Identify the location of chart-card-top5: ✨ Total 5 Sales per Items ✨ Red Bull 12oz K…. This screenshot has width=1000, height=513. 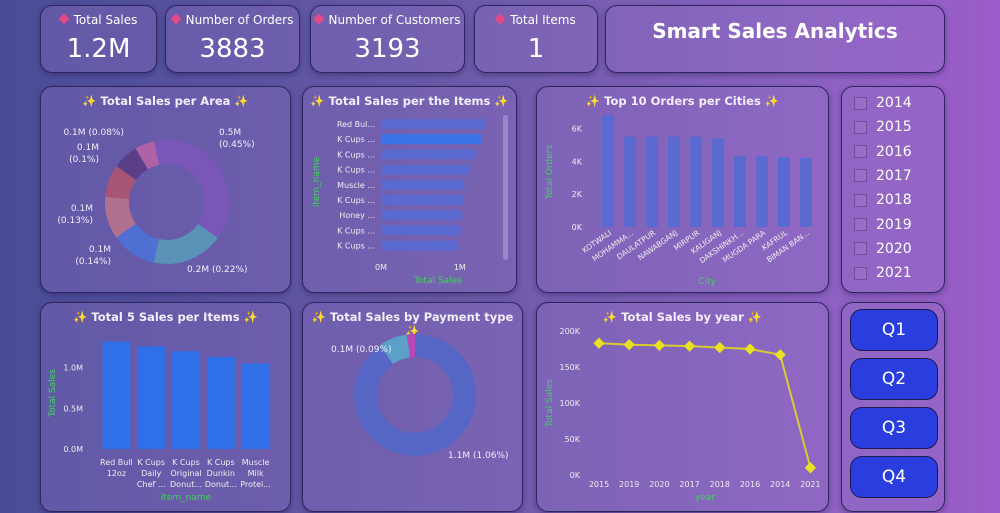
(165, 407).